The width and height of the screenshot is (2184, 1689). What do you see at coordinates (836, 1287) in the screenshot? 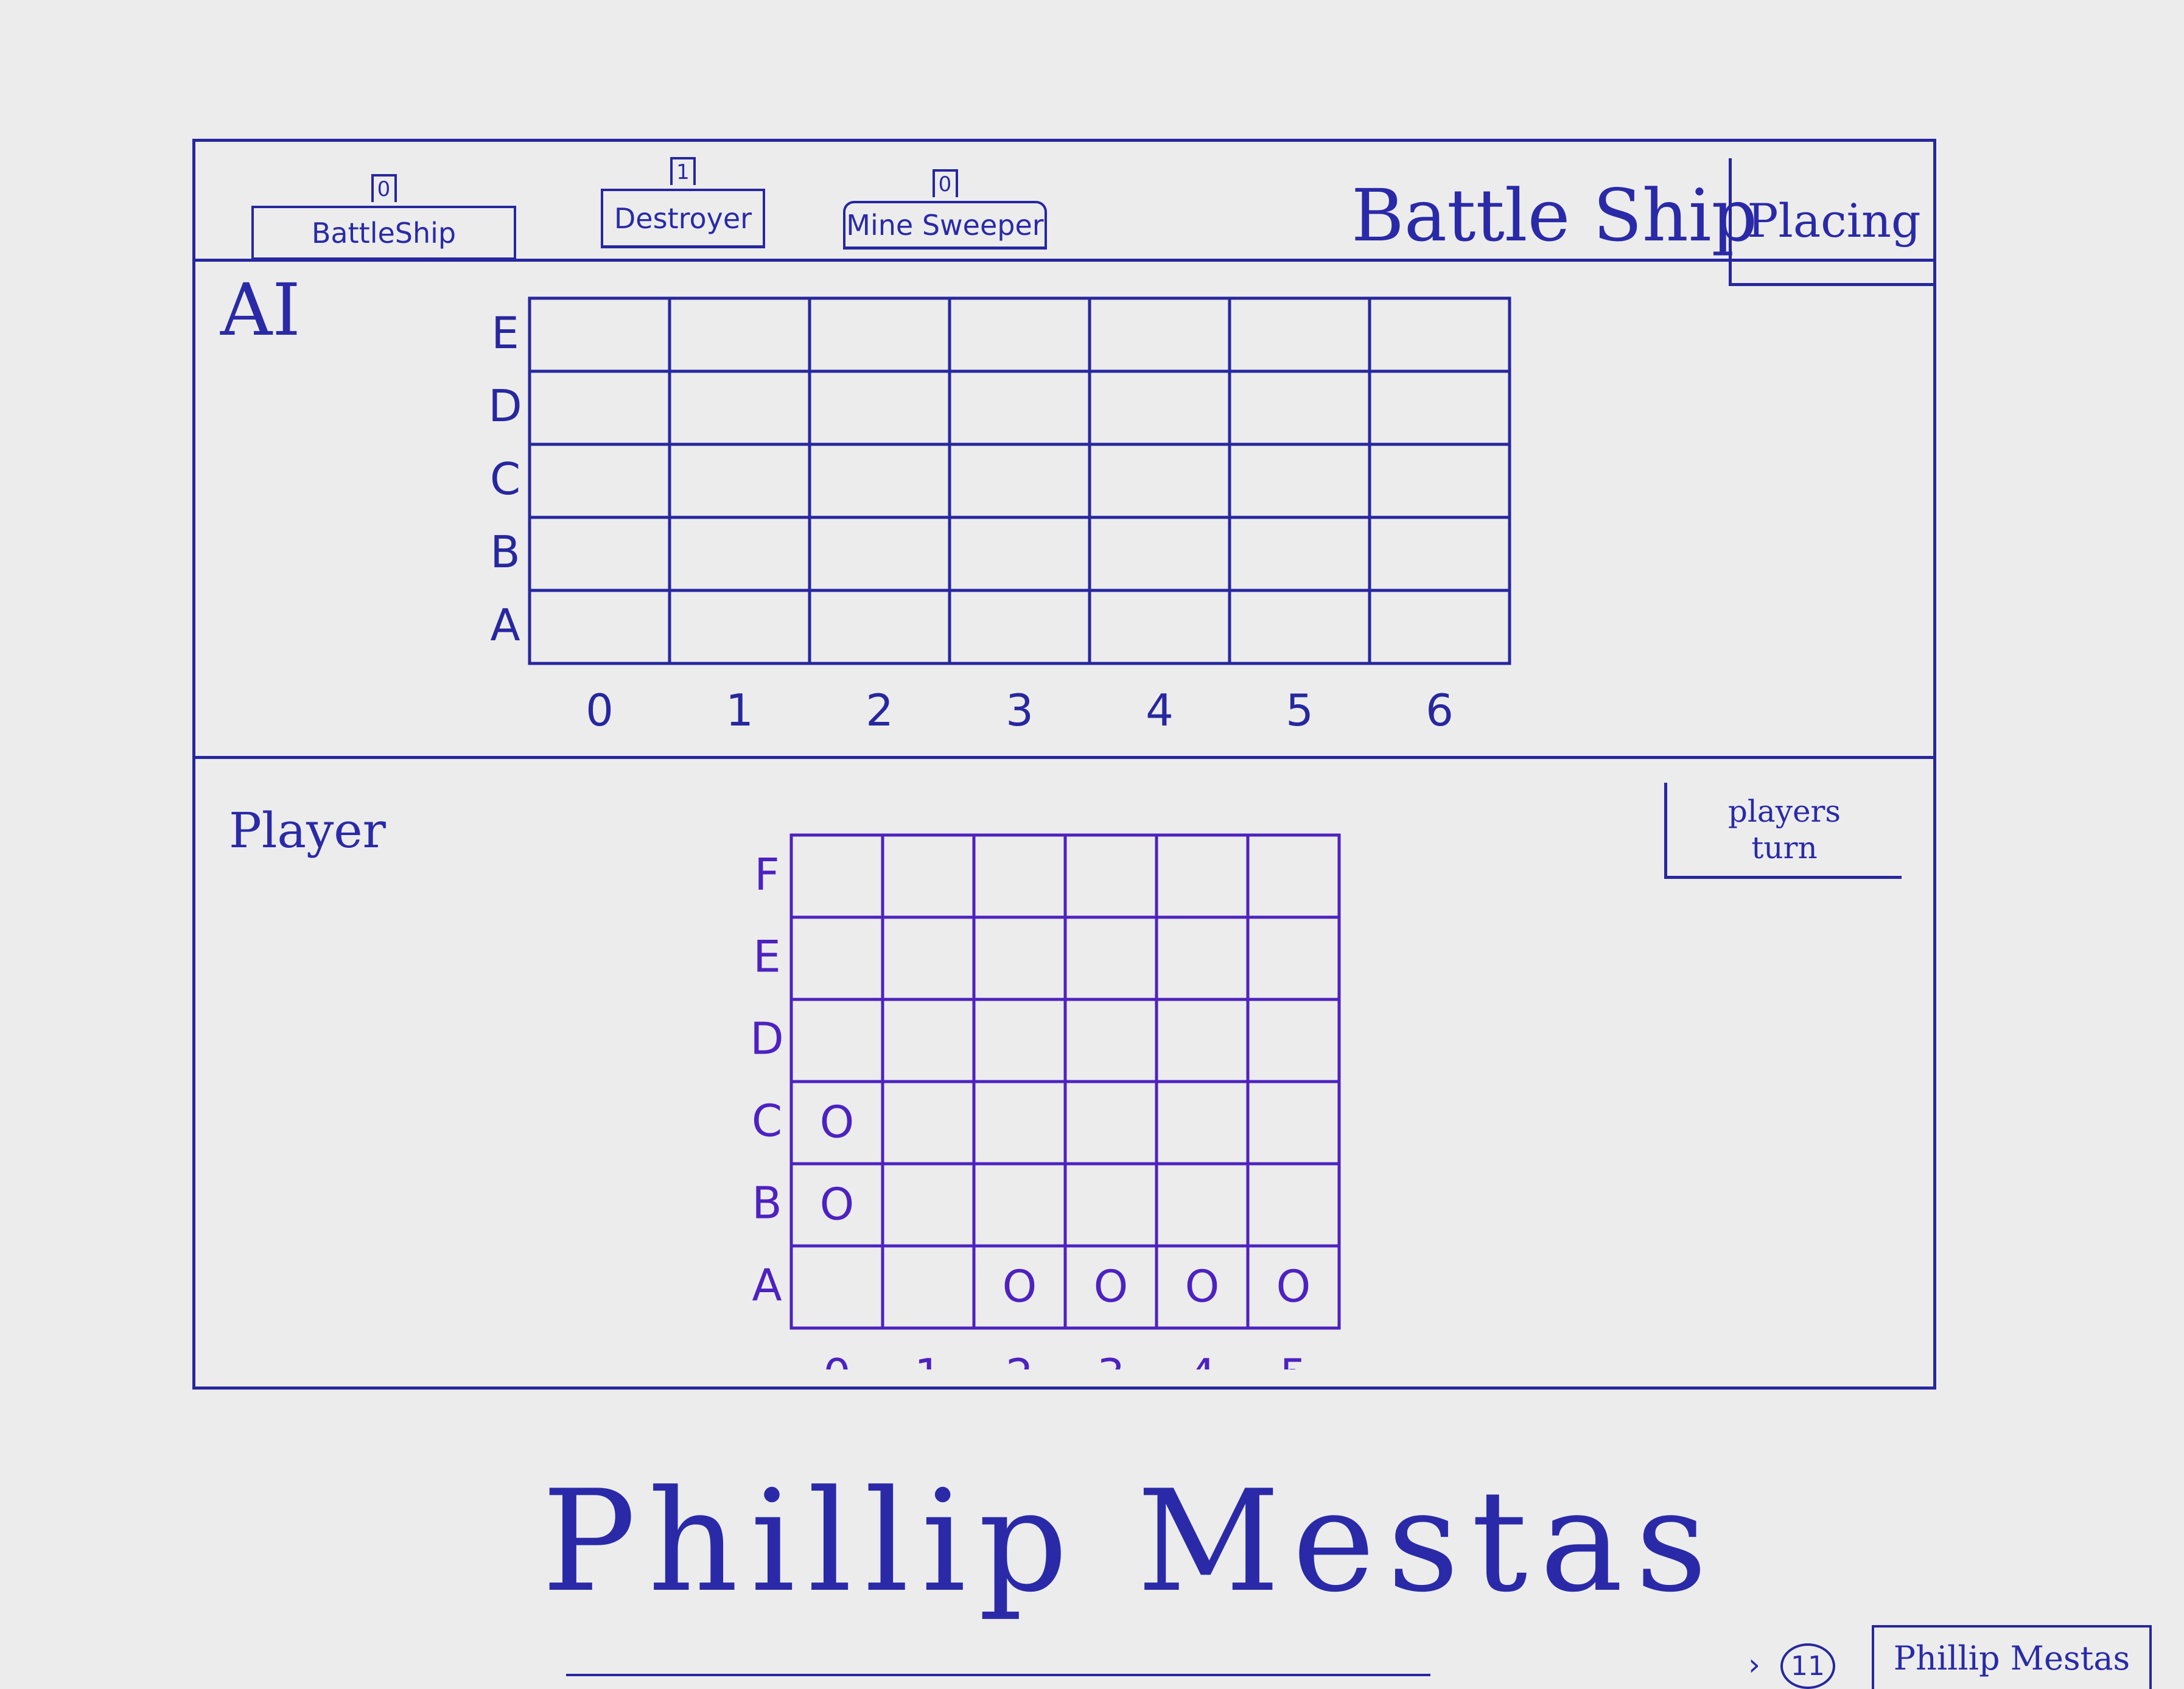
I see `player-cell-A0` at bounding box center [836, 1287].